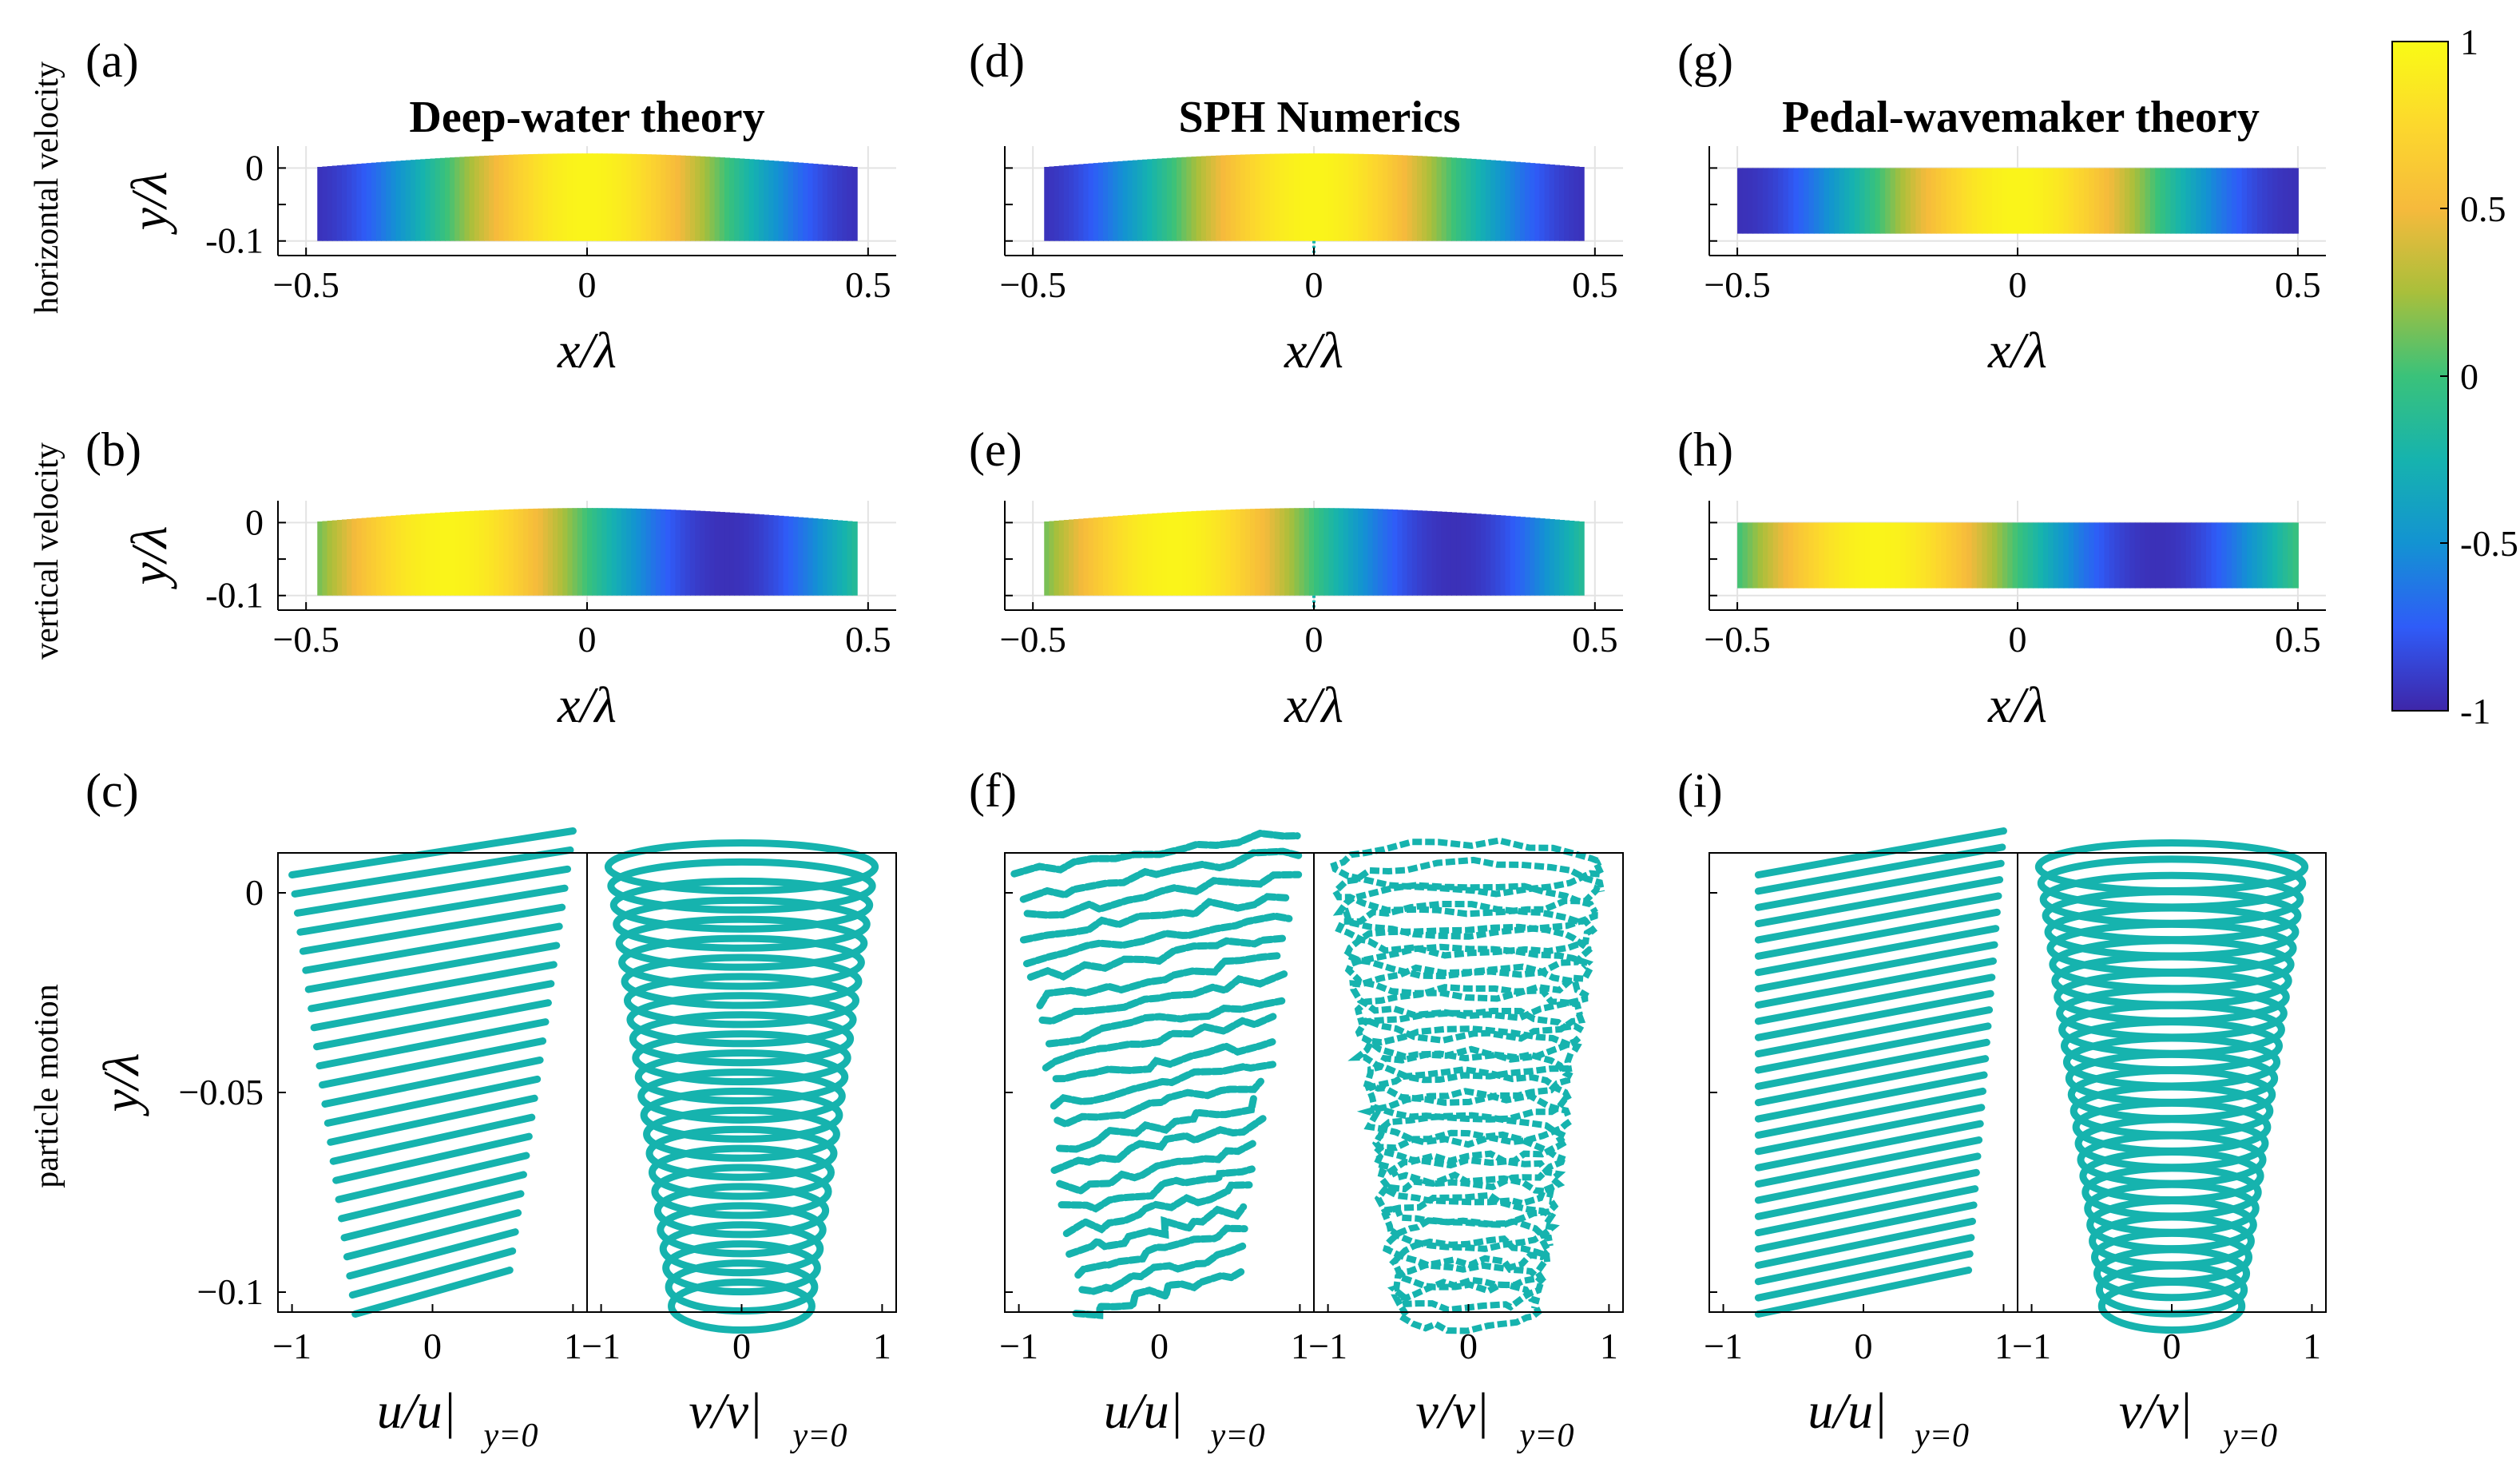 Image resolution: width=2520 pixels, height=1471 pixels. I want to click on xlabel-c: v/v|, so click(725, 1410).